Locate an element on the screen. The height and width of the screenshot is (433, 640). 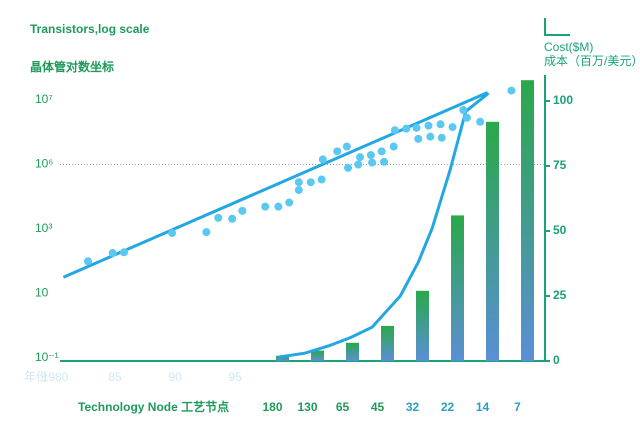
bar-category-label: 65 is located at coordinates (343, 407).